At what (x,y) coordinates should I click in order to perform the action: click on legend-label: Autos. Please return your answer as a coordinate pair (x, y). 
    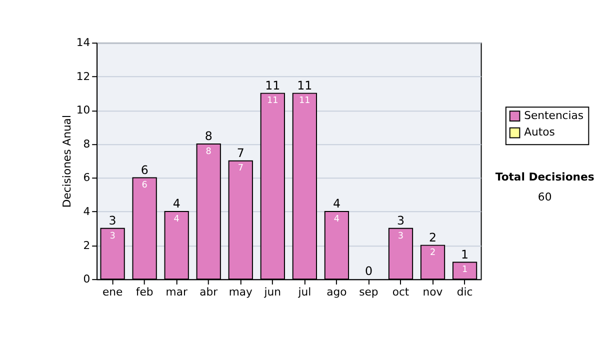
    Looking at the image, I should click on (540, 132).